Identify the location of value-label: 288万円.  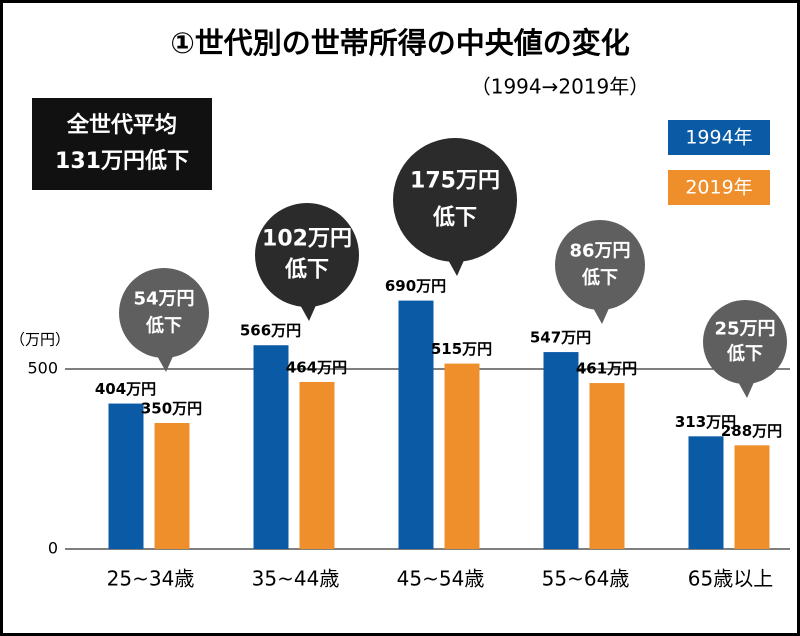
(751, 431).